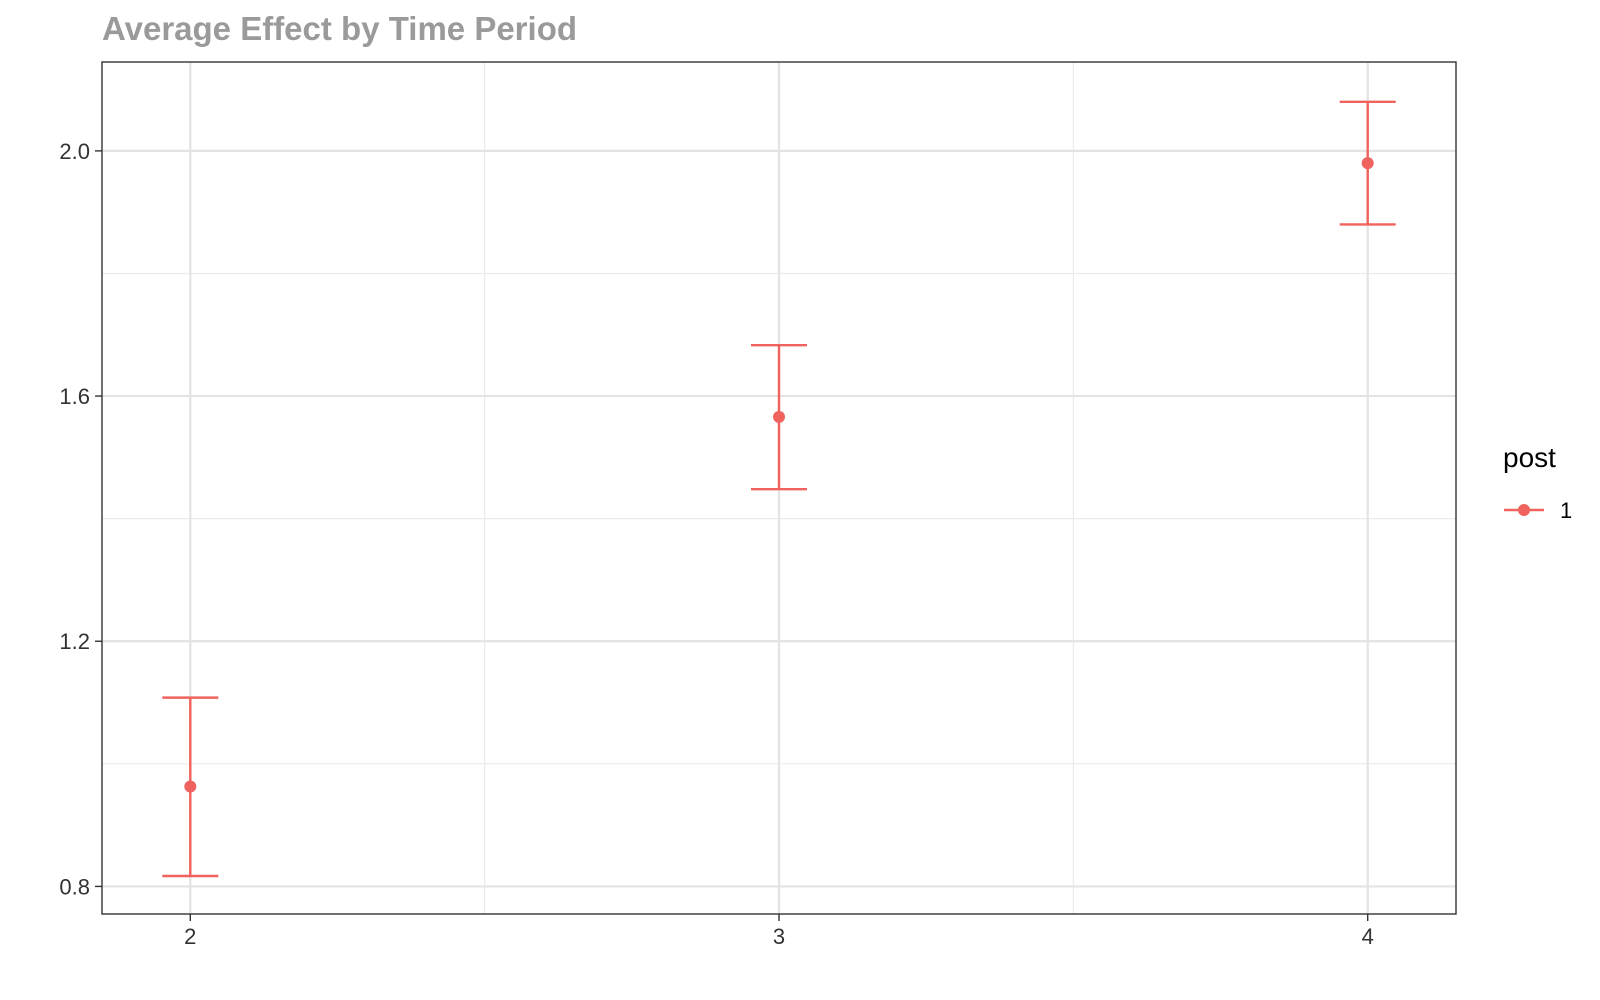 The image size is (1600, 1000). Describe the element at coordinates (1529, 457) in the screenshot. I see `legend-title: post` at that location.